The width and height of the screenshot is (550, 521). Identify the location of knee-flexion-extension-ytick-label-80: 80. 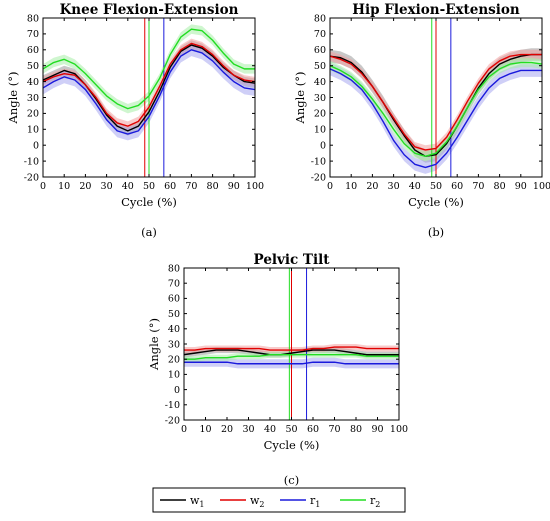
(33, 18).